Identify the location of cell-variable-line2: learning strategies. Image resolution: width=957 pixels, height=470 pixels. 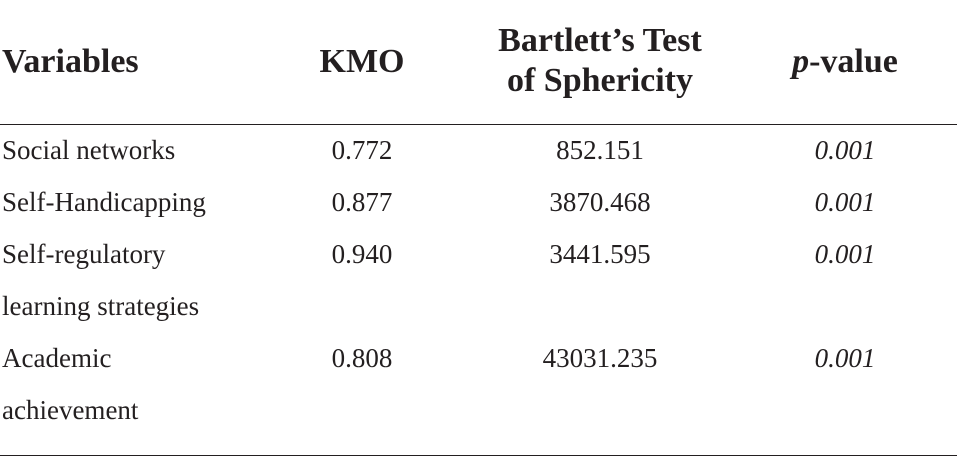
(101, 306).